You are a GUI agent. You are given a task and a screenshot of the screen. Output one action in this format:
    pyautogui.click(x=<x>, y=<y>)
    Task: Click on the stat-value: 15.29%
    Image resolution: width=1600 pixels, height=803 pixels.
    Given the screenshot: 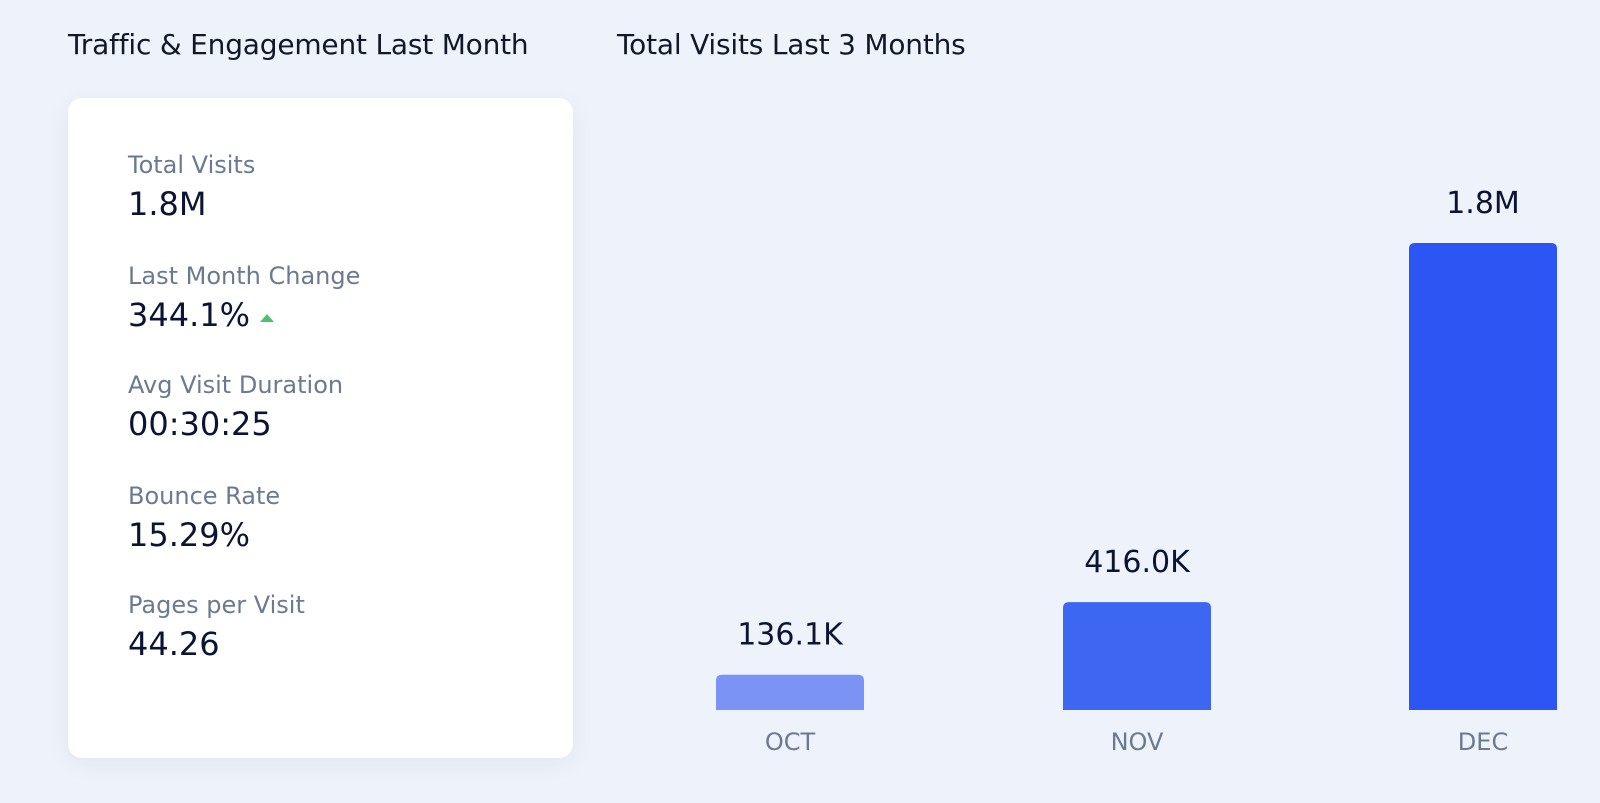 What is the action you would take?
    pyautogui.click(x=204, y=535)
    